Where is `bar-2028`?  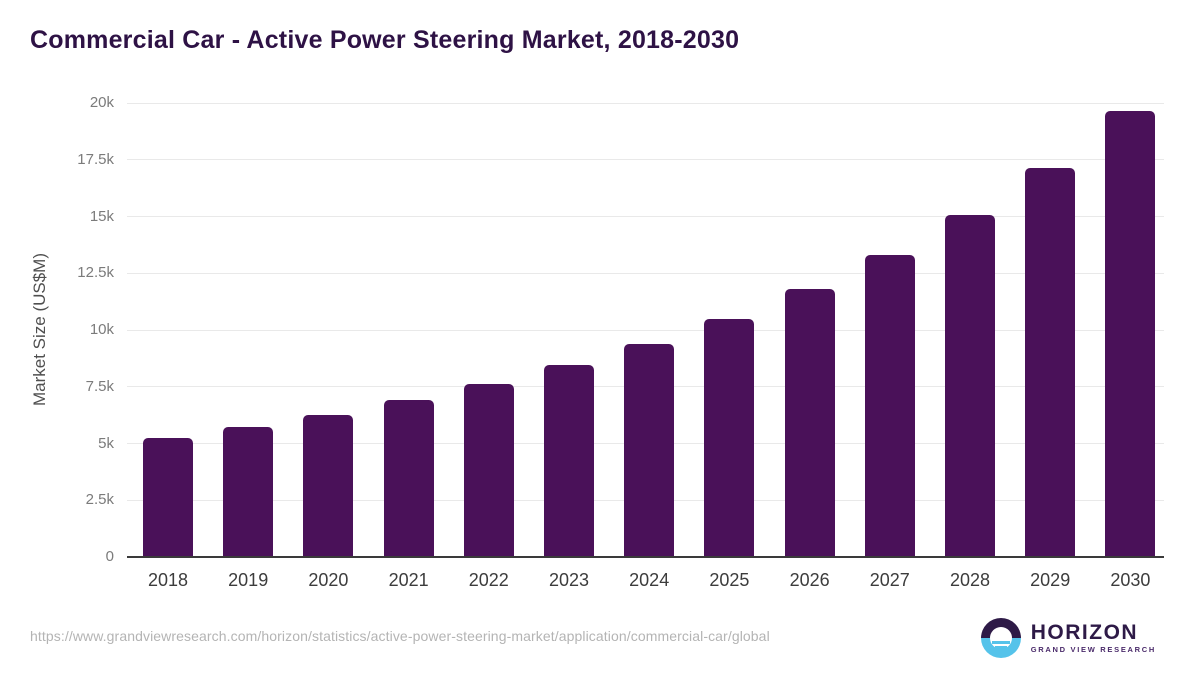
bar-2028 is located at coordinates (970, 385).